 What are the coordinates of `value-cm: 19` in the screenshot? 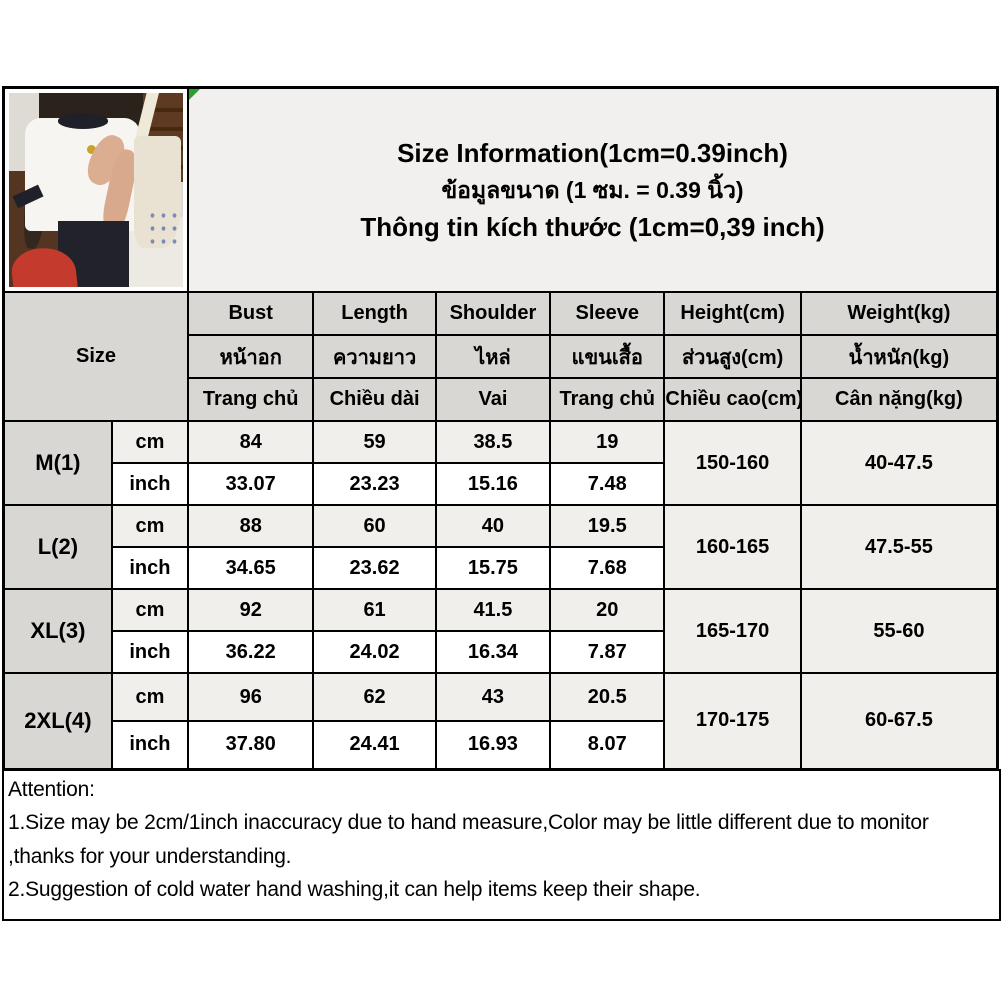 It's located at (607, 442).